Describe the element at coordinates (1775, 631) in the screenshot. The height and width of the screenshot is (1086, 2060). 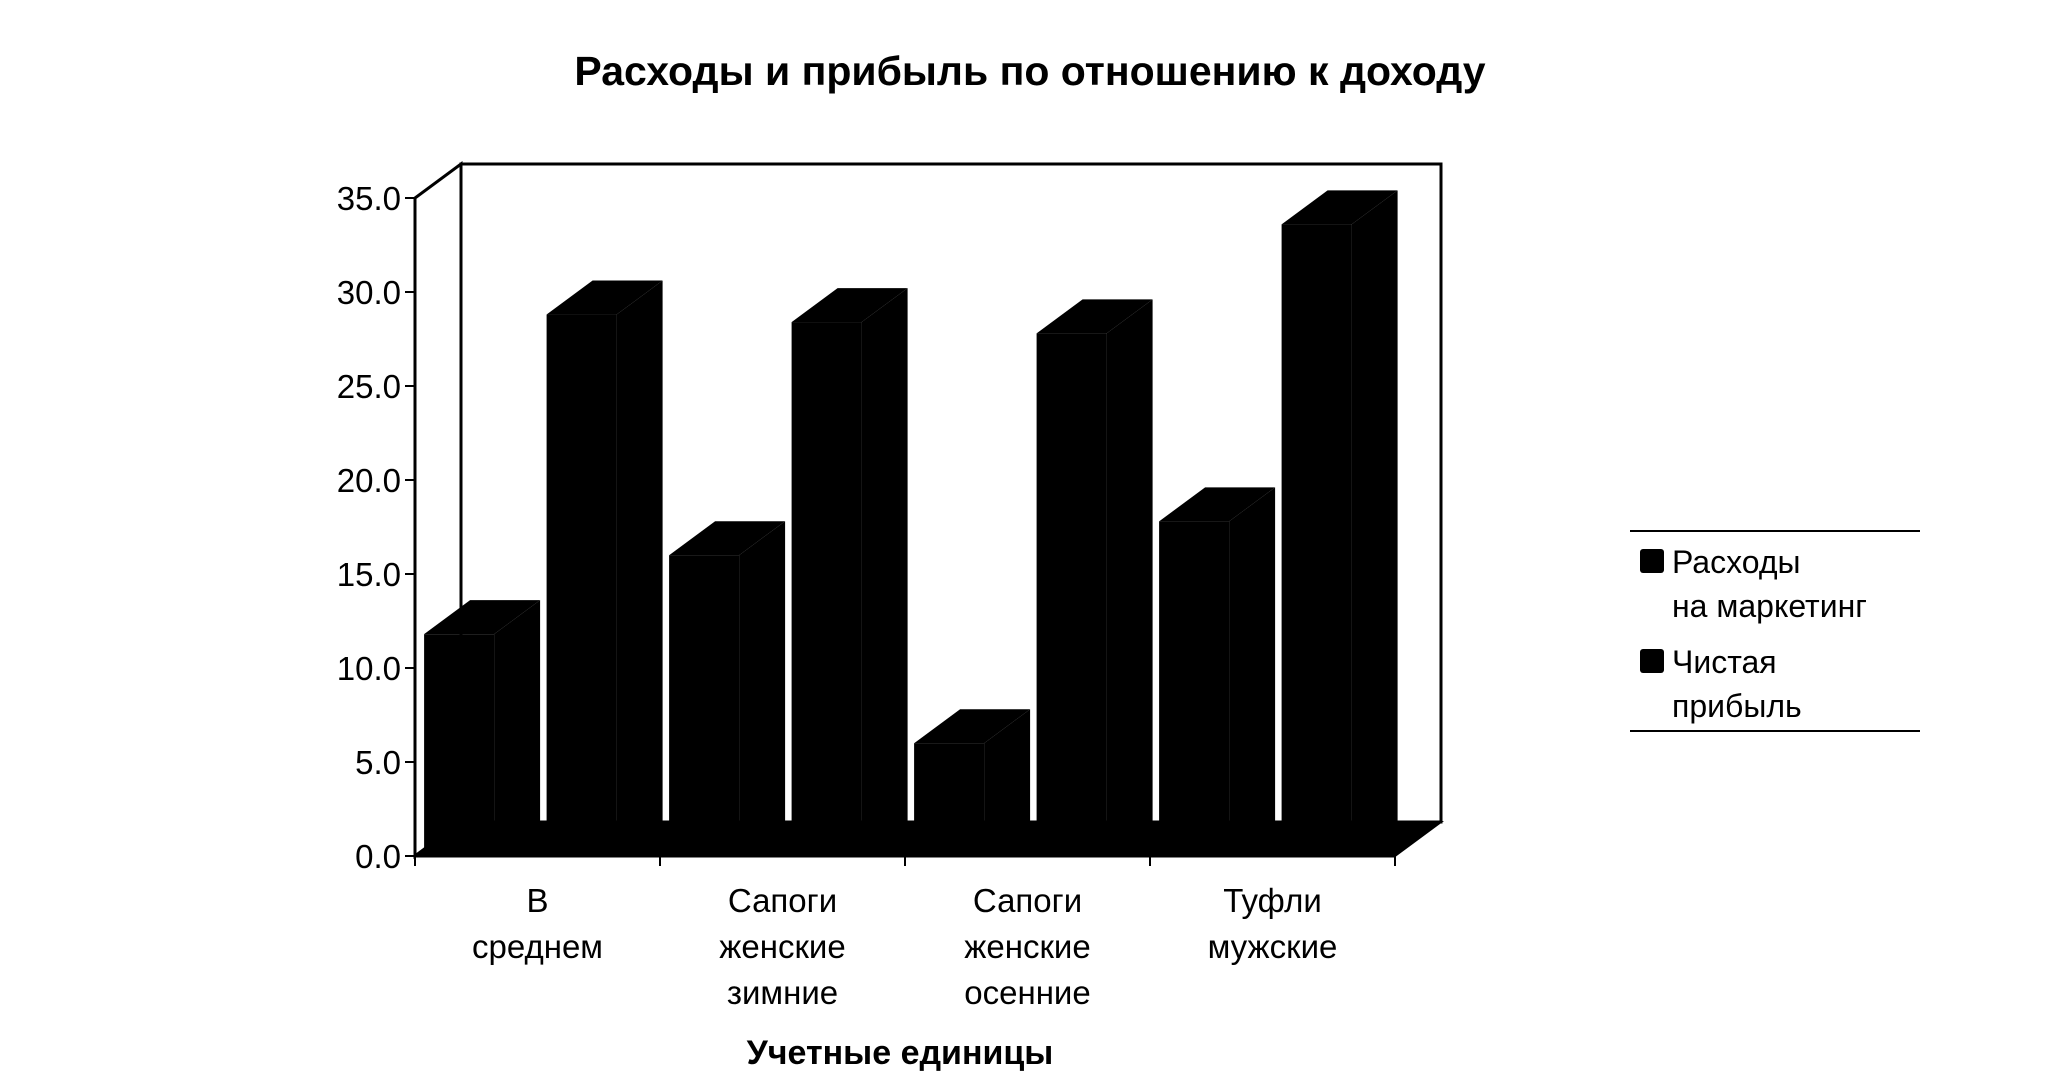
I see `legend: Расходы на маркетинг Чистая прибыль` at that location.